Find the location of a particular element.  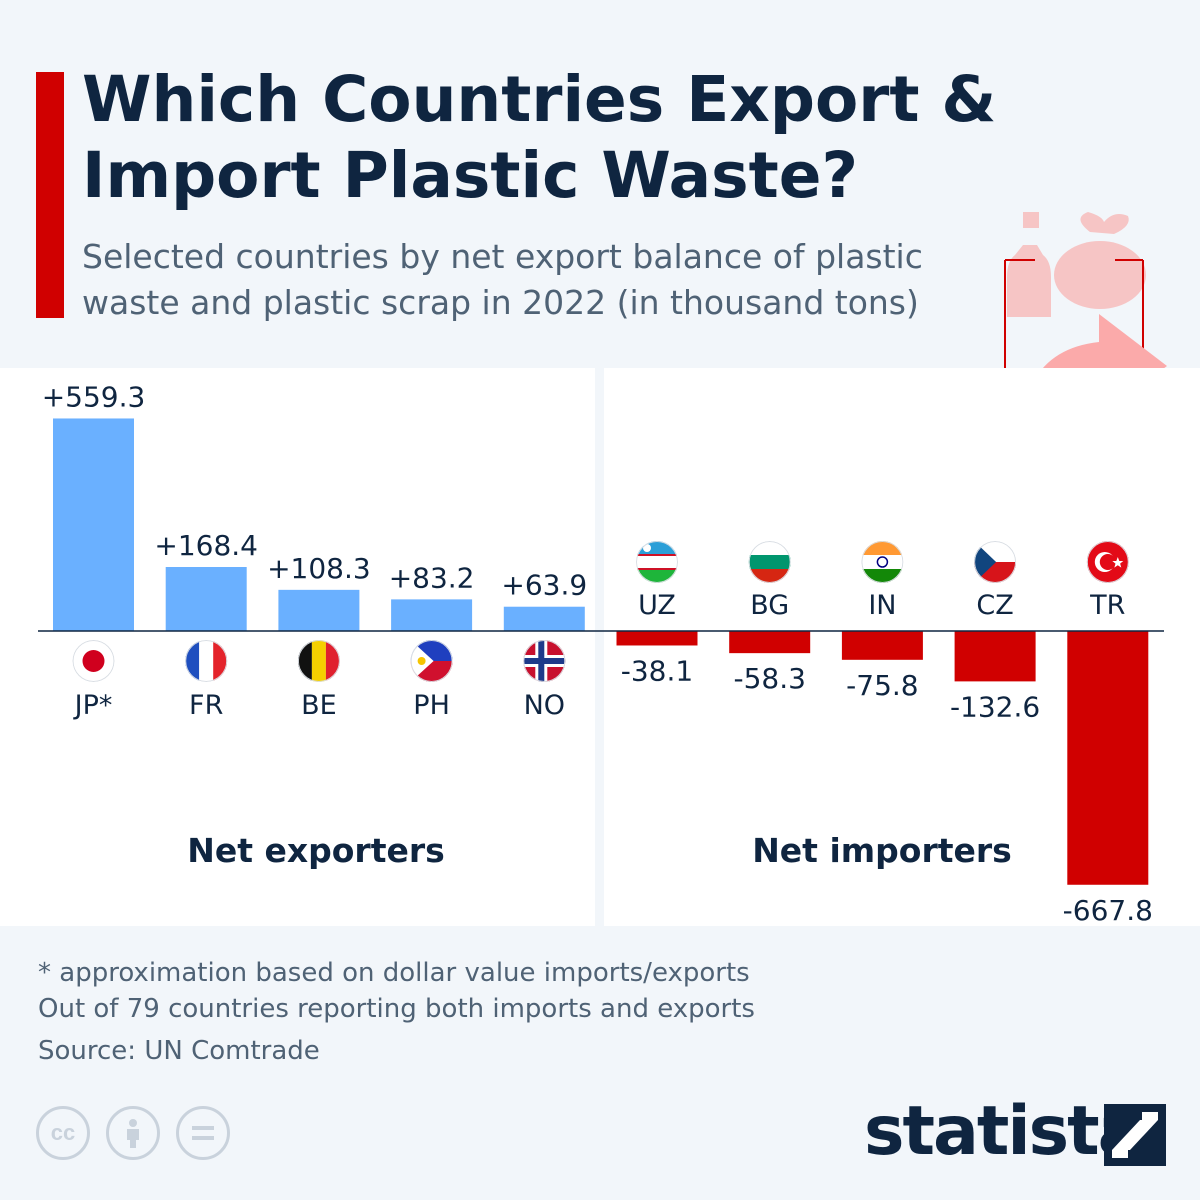

statista-logo-icon is located at coordinates (1135, 1135).